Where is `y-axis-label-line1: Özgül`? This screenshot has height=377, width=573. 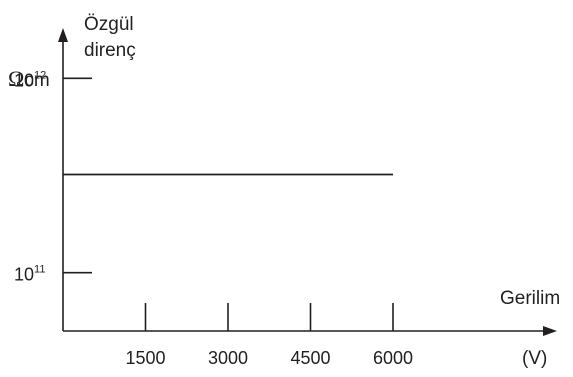
y-axis-label-line1: Özgül is located at coordinates (109, 24).